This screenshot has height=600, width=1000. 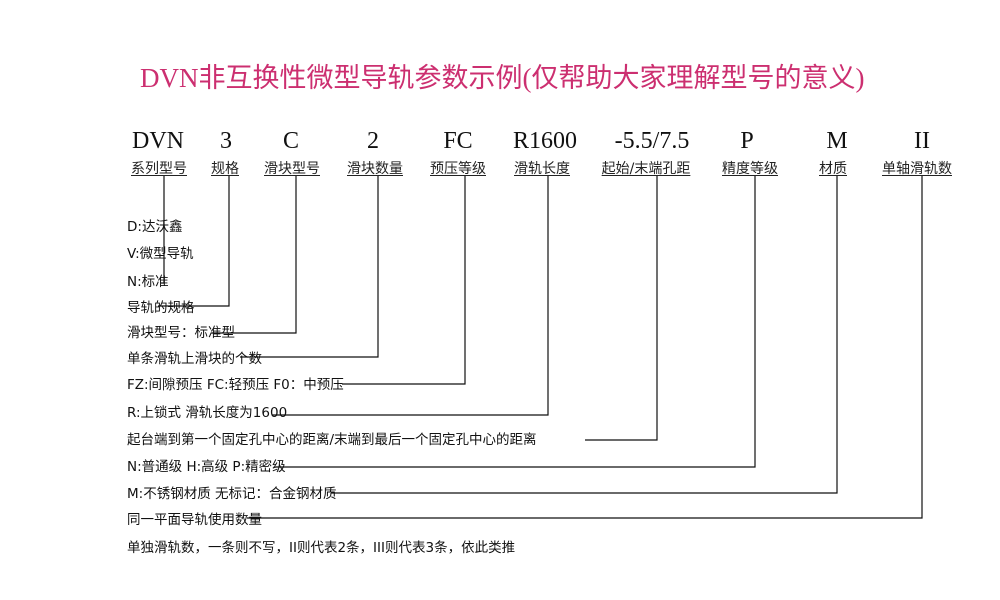 I want to click on code-hole-pitch: -5.5/7.5, so click(x=652, y=141).